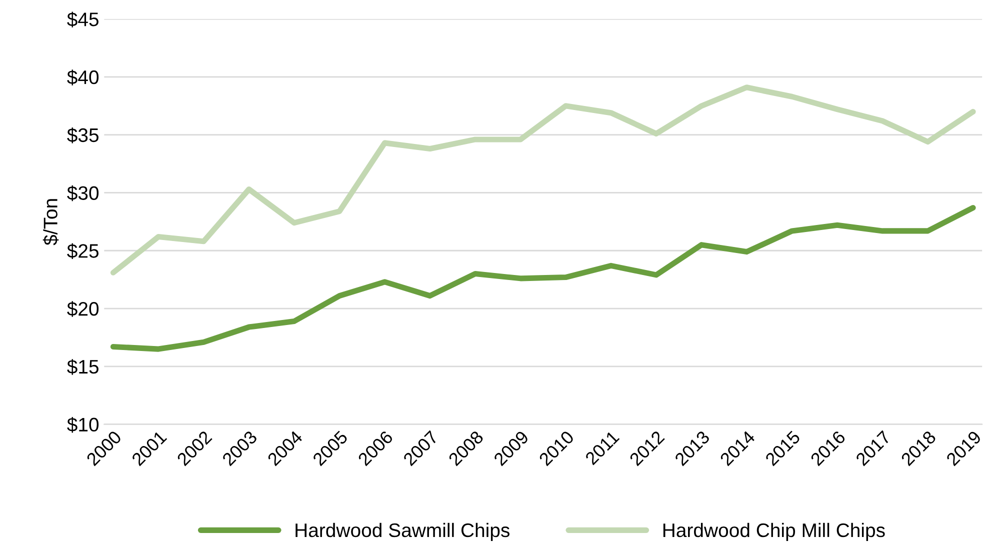 This screenshot has width=992, height=544. Describe the element at coordinates (83, 193) in the screenshot. I see `y-tick-label: $30` at that location.